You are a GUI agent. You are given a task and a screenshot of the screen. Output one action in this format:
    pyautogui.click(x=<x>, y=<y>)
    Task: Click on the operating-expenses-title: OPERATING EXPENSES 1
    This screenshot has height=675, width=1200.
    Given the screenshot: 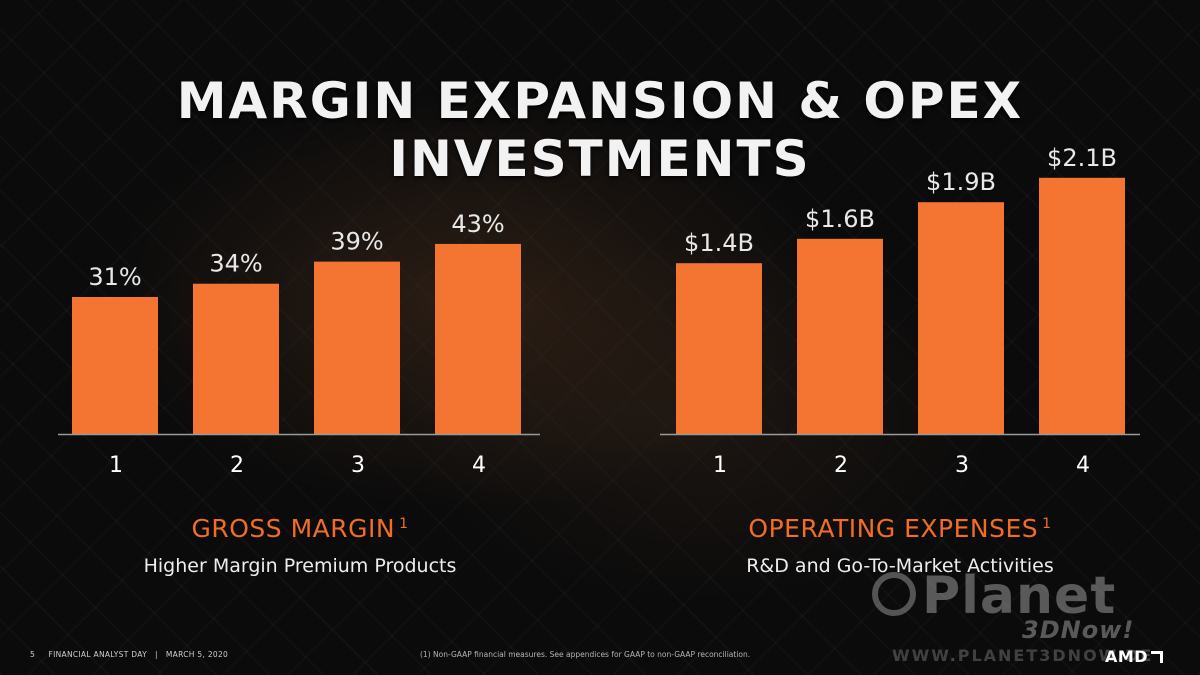 What is the action you would take?
    pyautogui.click(x=900, y=528)
    